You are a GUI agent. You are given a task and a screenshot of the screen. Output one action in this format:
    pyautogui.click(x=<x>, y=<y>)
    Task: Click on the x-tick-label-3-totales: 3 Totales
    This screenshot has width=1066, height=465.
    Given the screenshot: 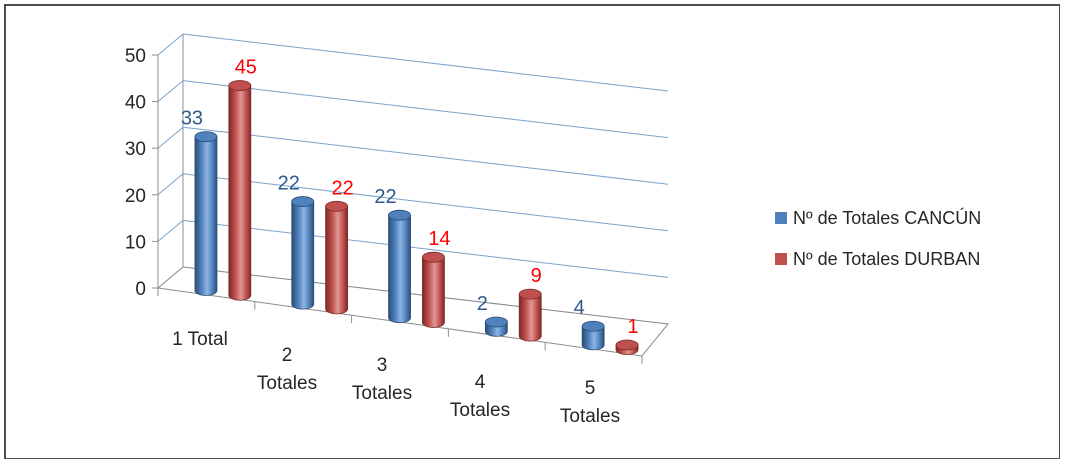 What is the action you would take?
    pyautogui.click(x=382, y=379)
    